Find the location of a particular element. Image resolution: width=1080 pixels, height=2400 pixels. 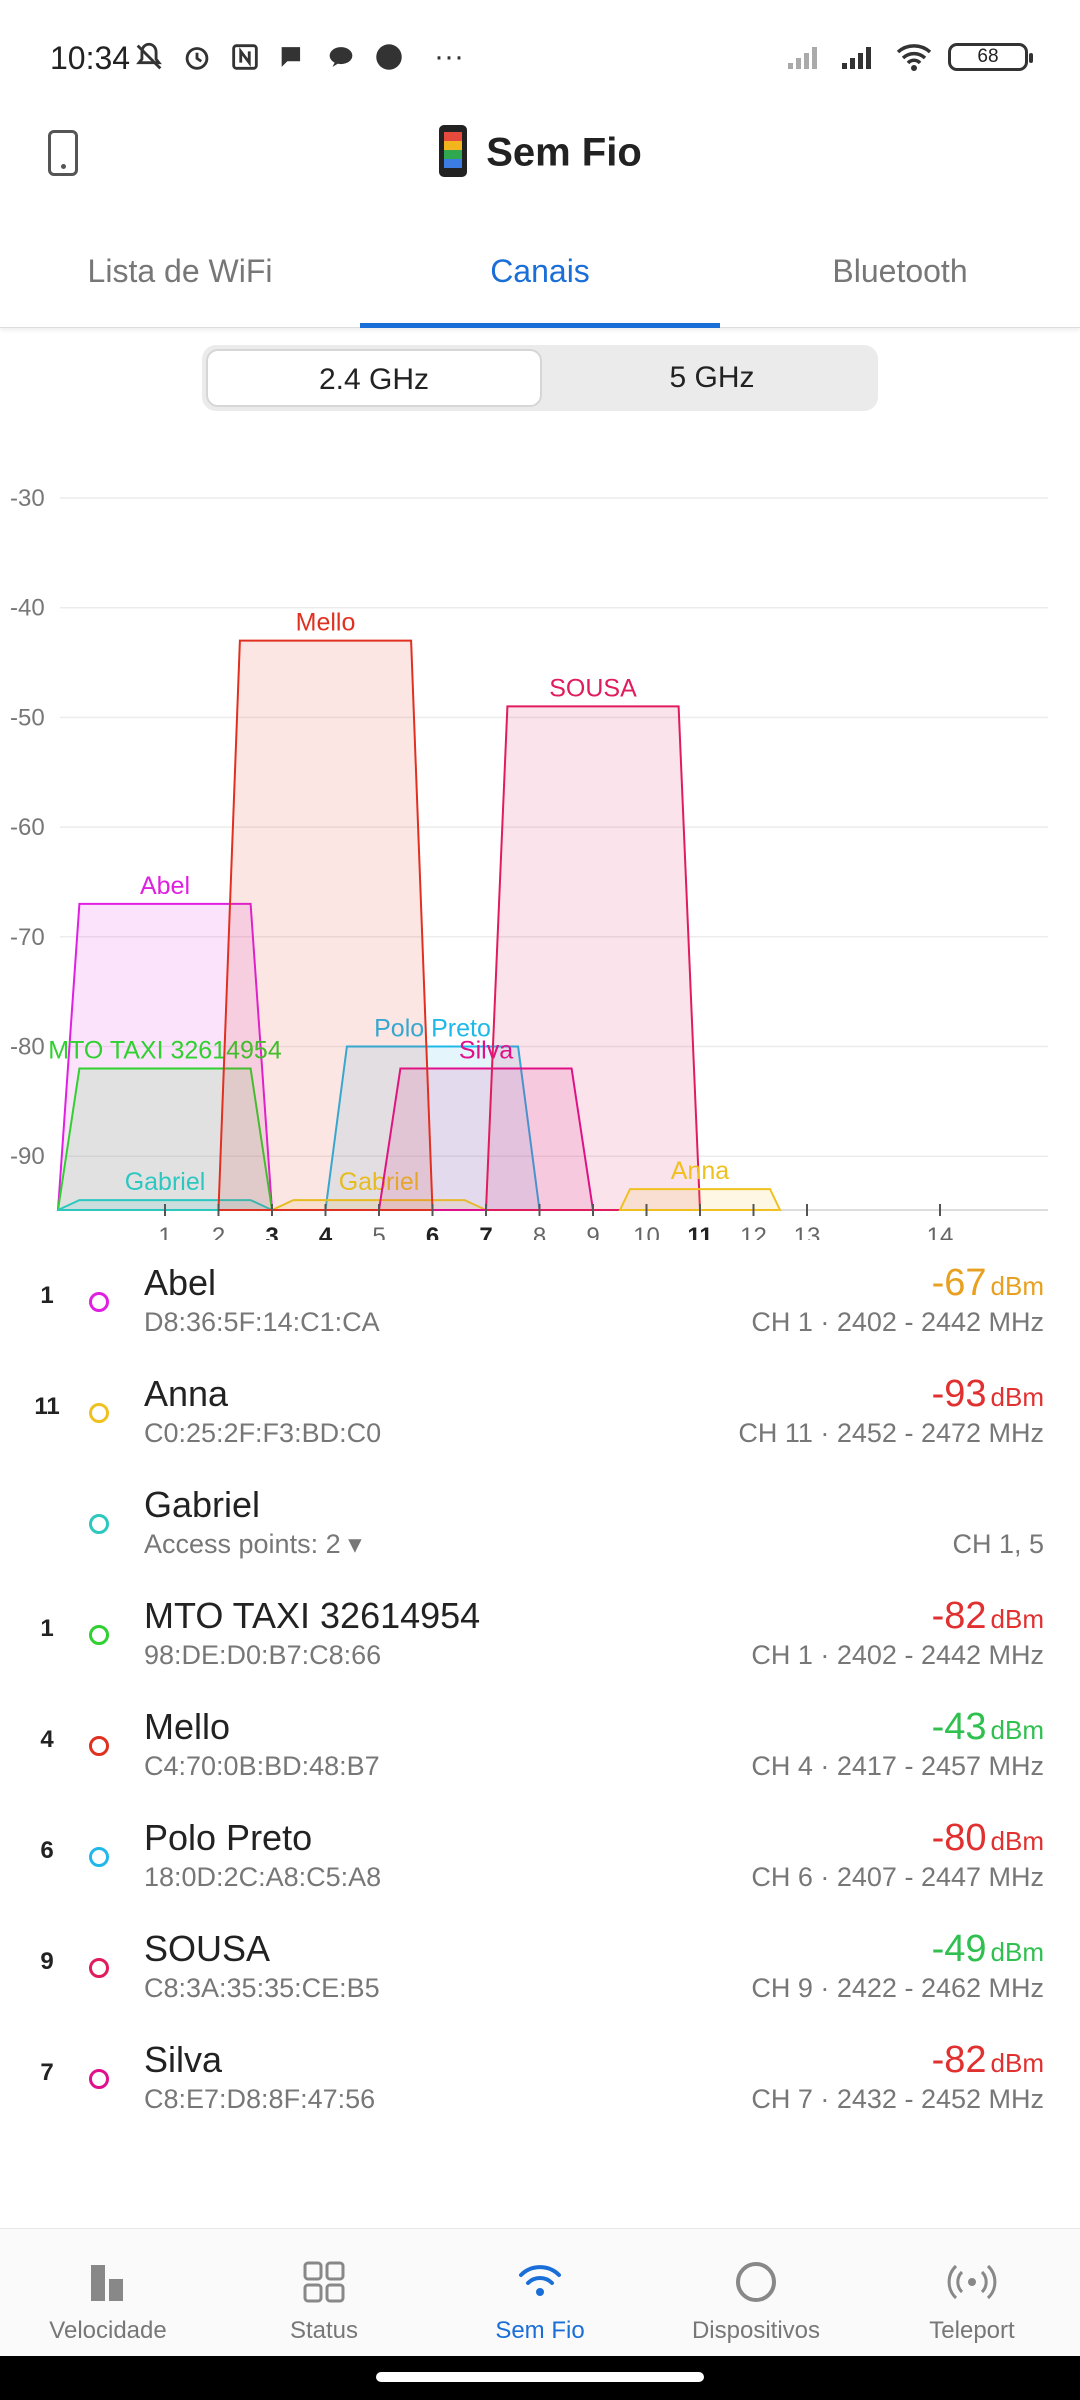

tab-bar: Lista de WiFi Canais Bluetooth is located at coordinates (540, 281).